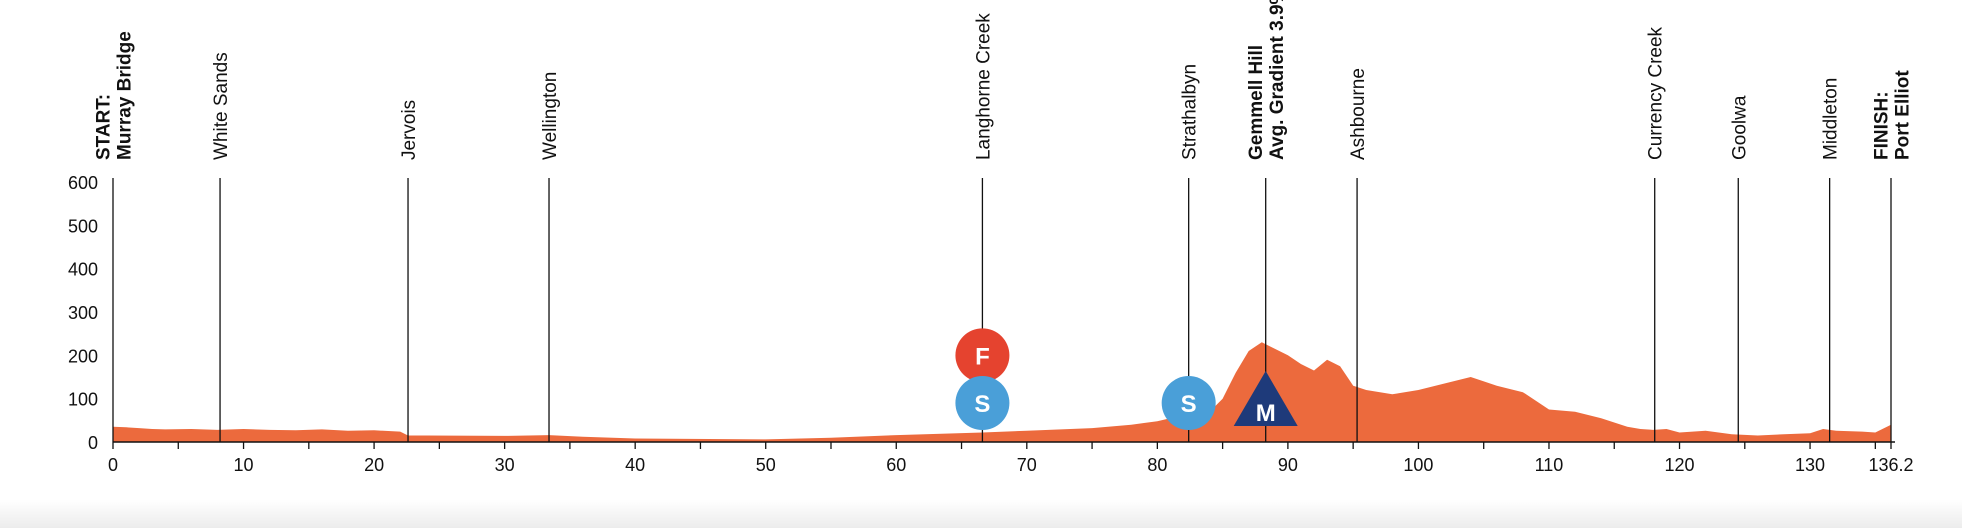 The height and width of the screenshot is (528, 1962). What do you see at coordinates (244, 465) in the screenshot?
I see `x-tick-label: 10` at bounding box center [244, 465].